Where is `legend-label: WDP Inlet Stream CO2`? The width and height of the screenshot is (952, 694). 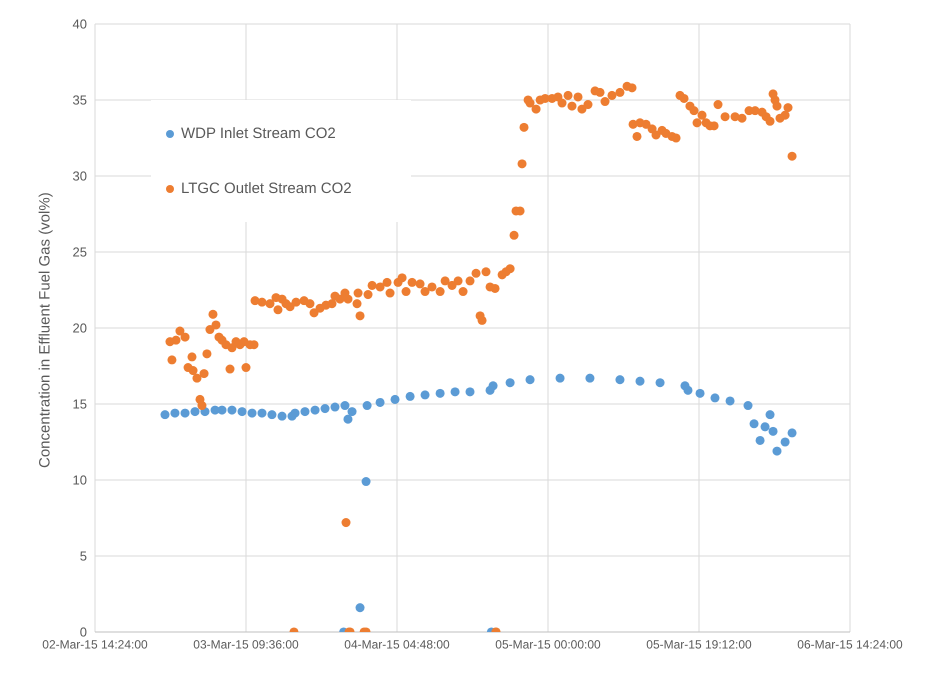 legend-label: WDP Inlet Stream CO2 is located at coordinates (258, 133).